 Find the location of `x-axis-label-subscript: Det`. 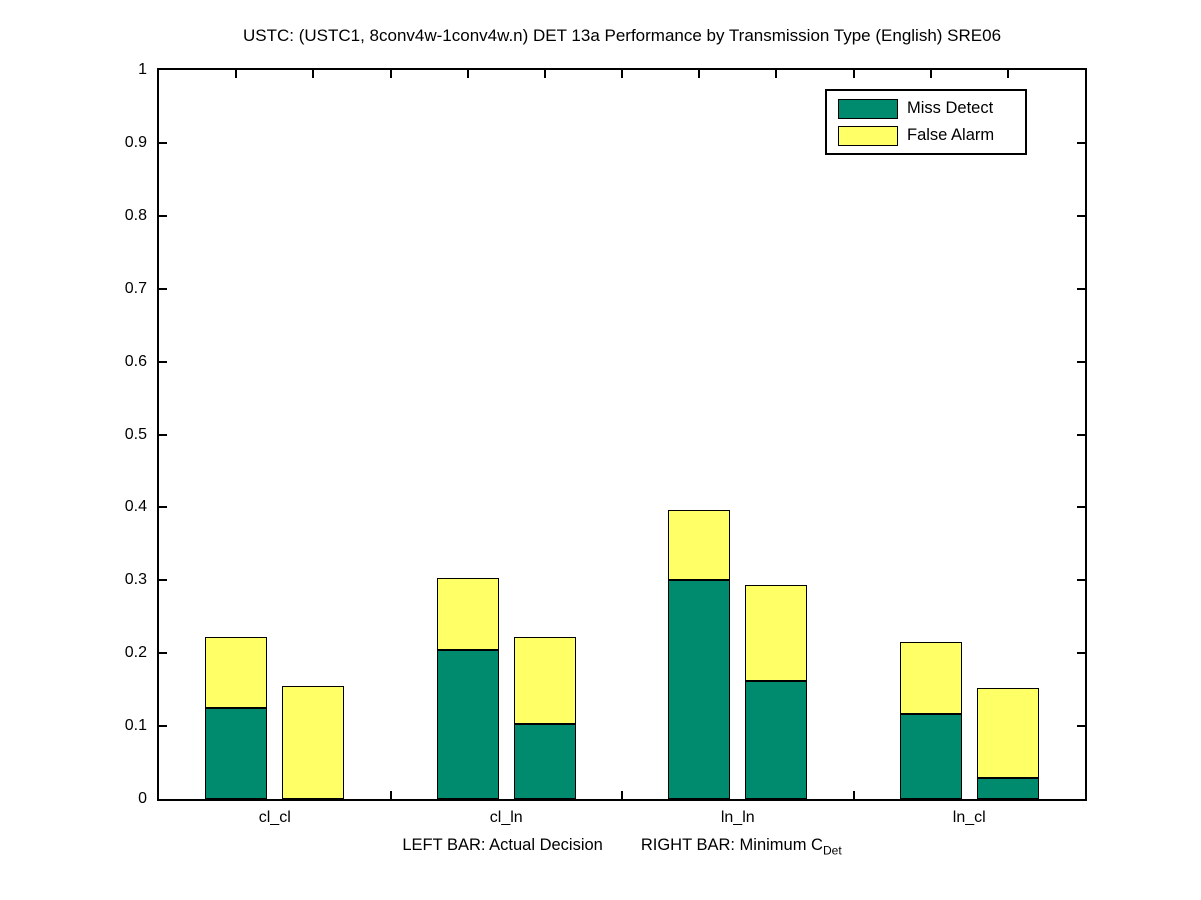

x-axis-label-subscript: Det is located at coordinates (832, 850).